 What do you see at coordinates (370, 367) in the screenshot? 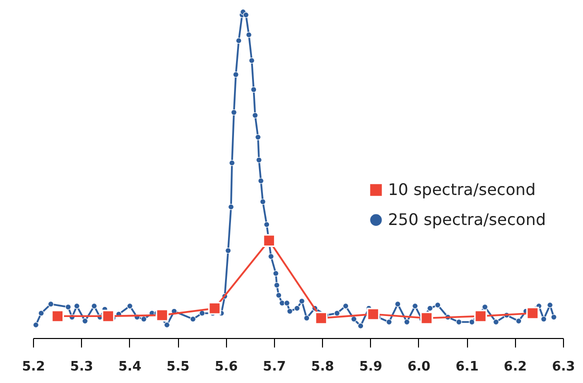
I see `x-tick-label: 5.9` at bounding box center [370, 367].